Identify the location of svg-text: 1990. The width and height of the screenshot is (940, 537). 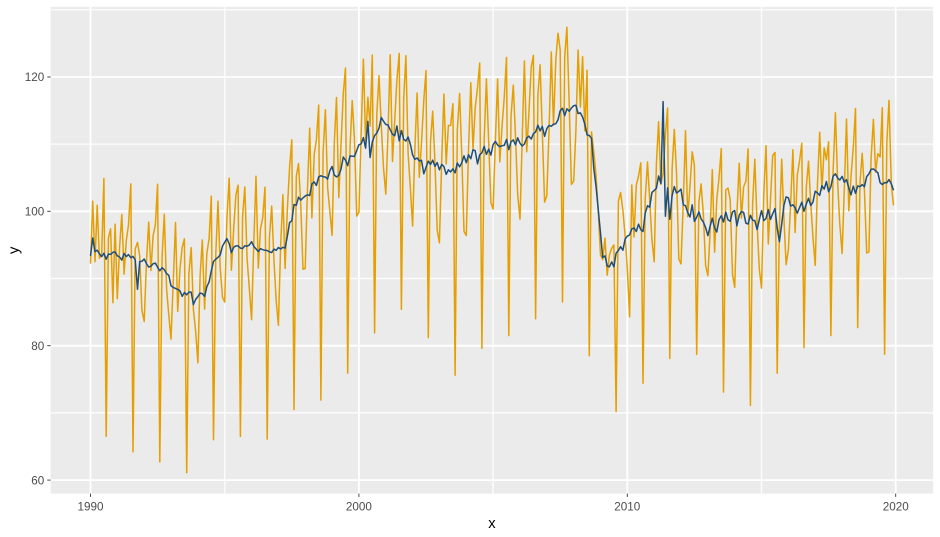
(90, 507).